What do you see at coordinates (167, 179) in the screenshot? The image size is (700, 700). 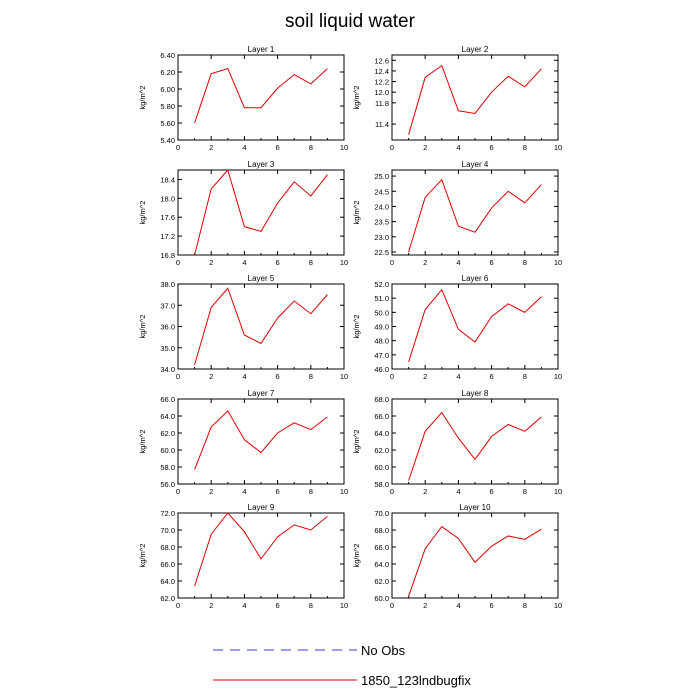 I see `y-tick-label: 18.4` at bounding box center [167, 179].